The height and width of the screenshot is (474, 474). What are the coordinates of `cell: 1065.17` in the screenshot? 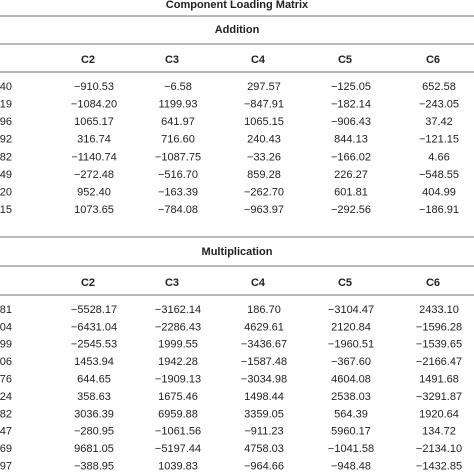 It's located at (94, 122).